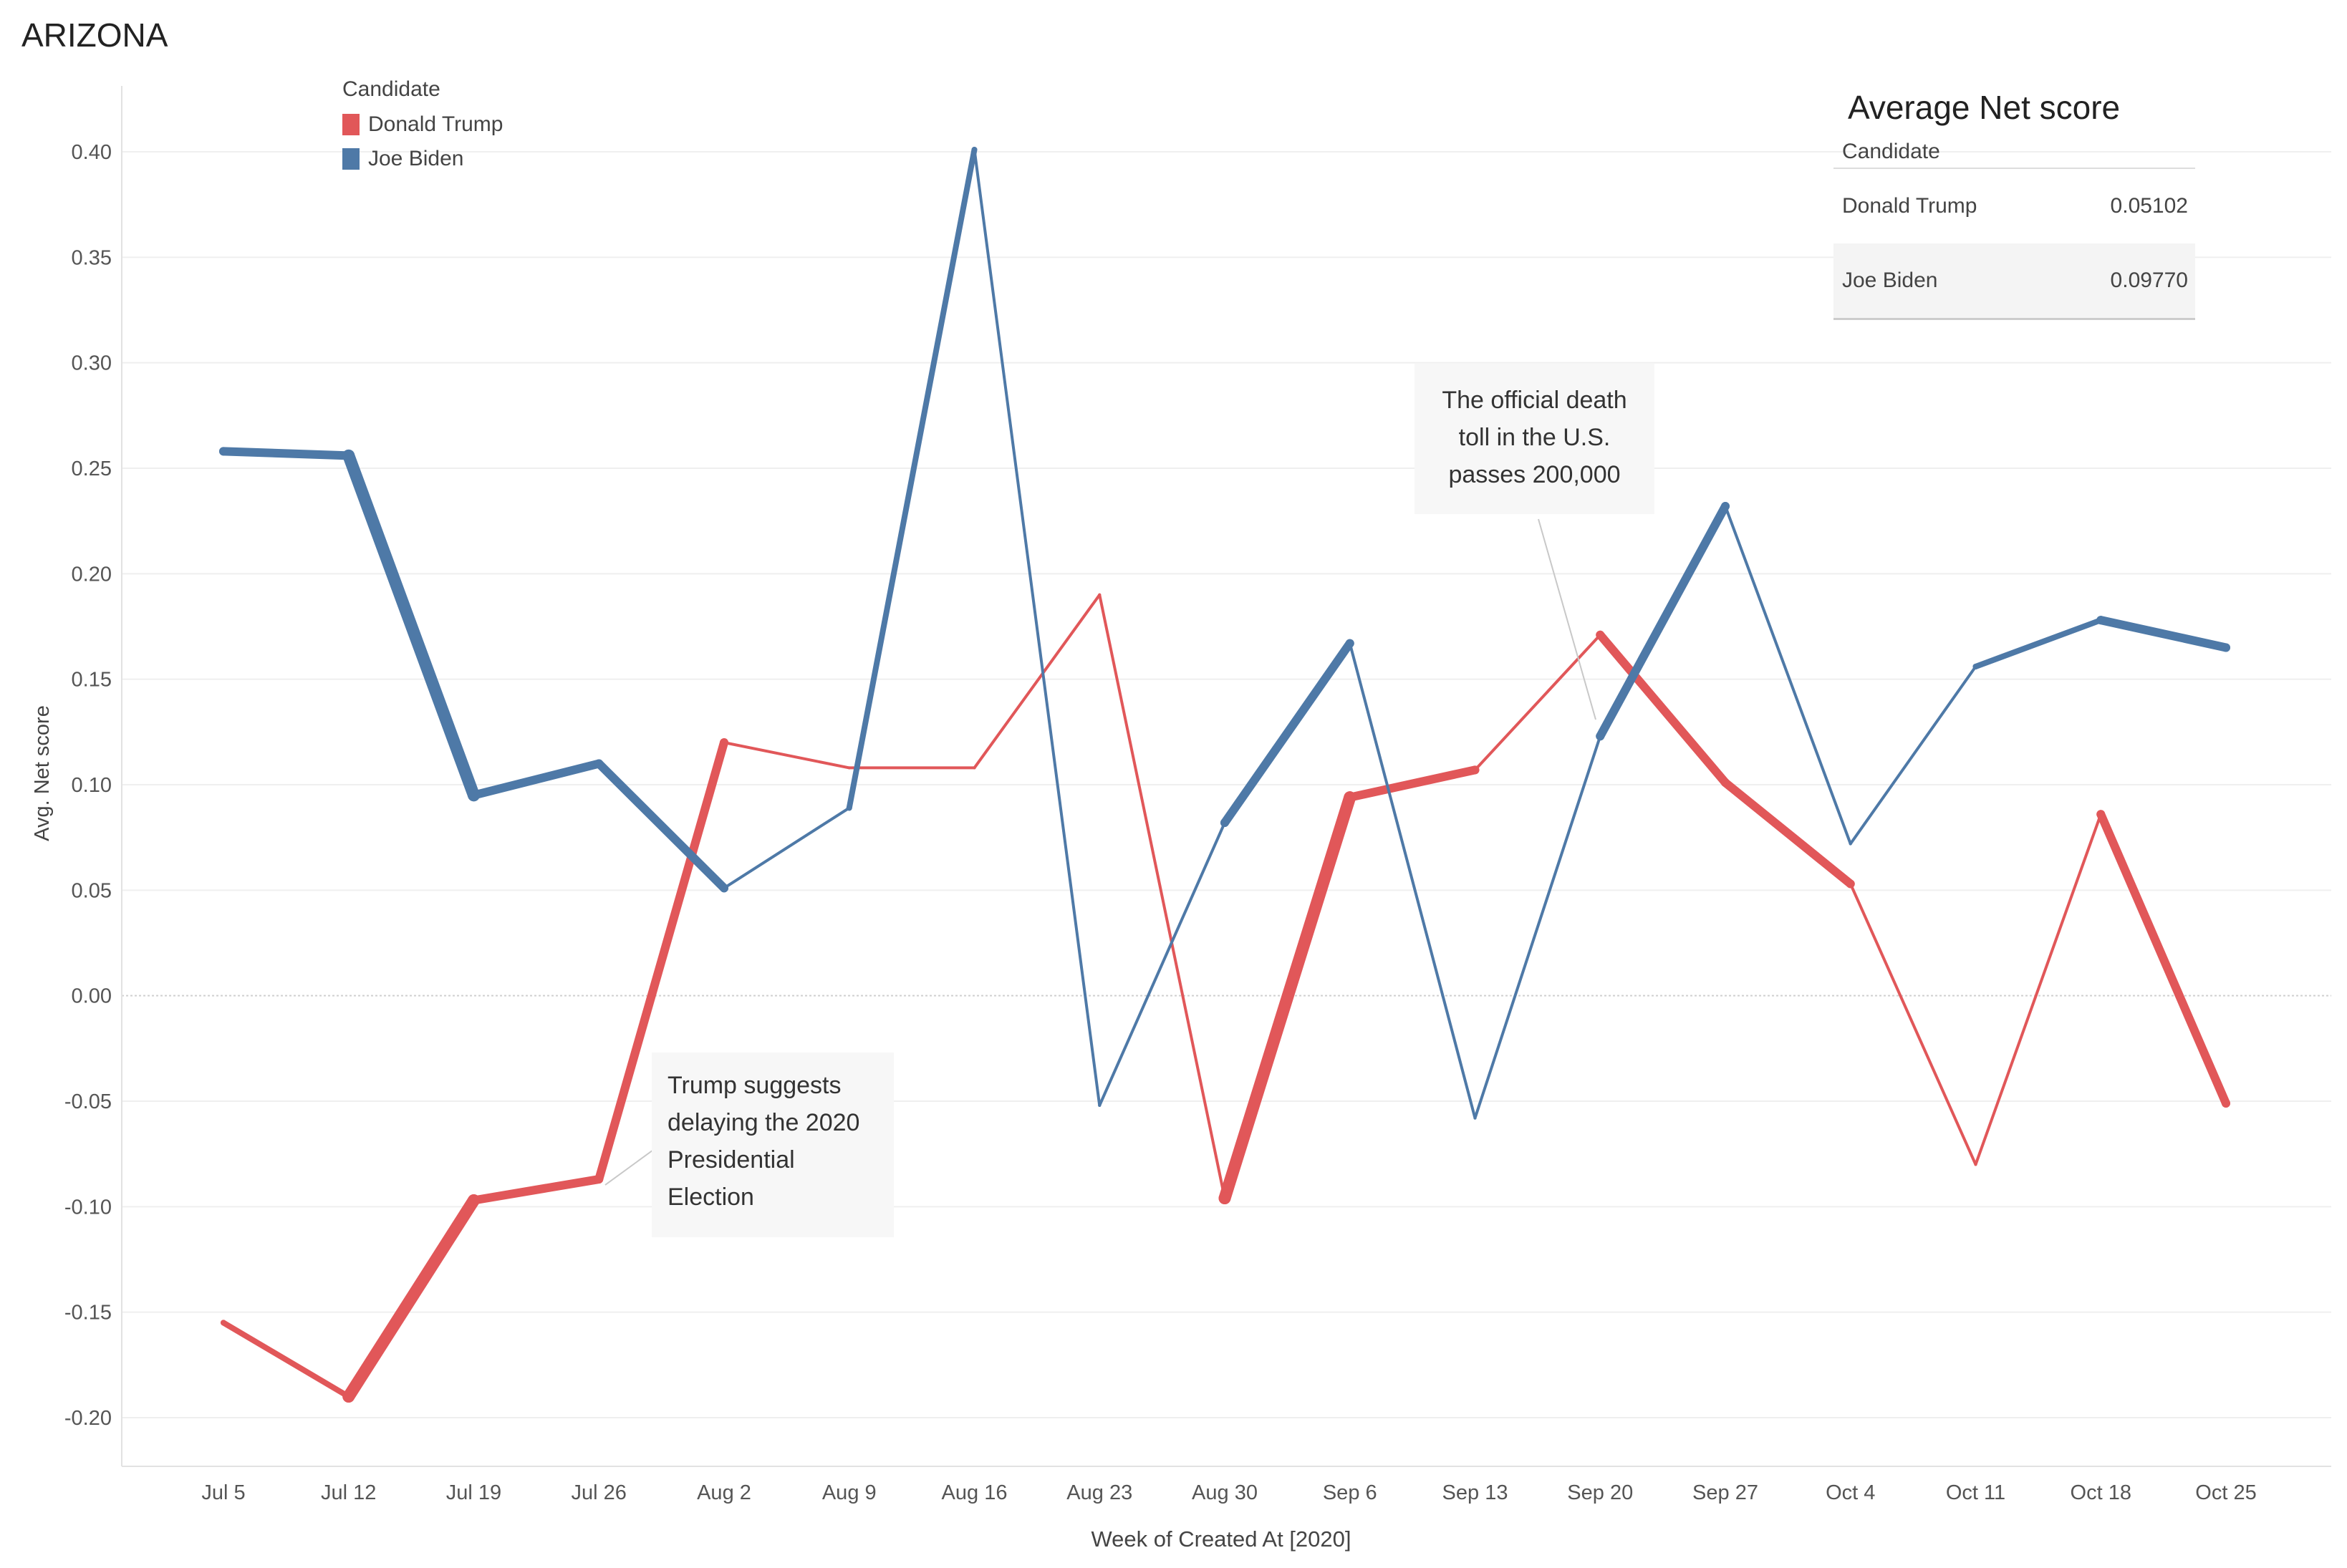 This screenshot has width=2347, height=1568. What do you see at coordinates (755, 1085) in the screenshot?
I see `trump-annotation-line: Trump suggests` at bounding box center [755, 1085].